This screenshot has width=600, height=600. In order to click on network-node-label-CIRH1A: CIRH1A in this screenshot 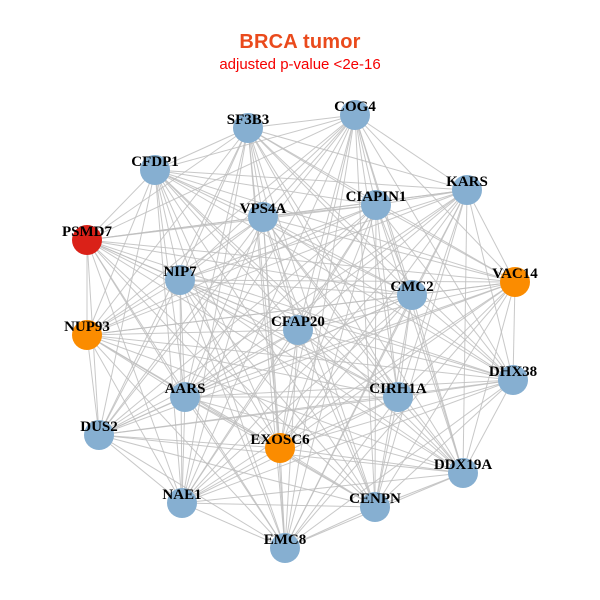, I will do `click(398, 389)`.